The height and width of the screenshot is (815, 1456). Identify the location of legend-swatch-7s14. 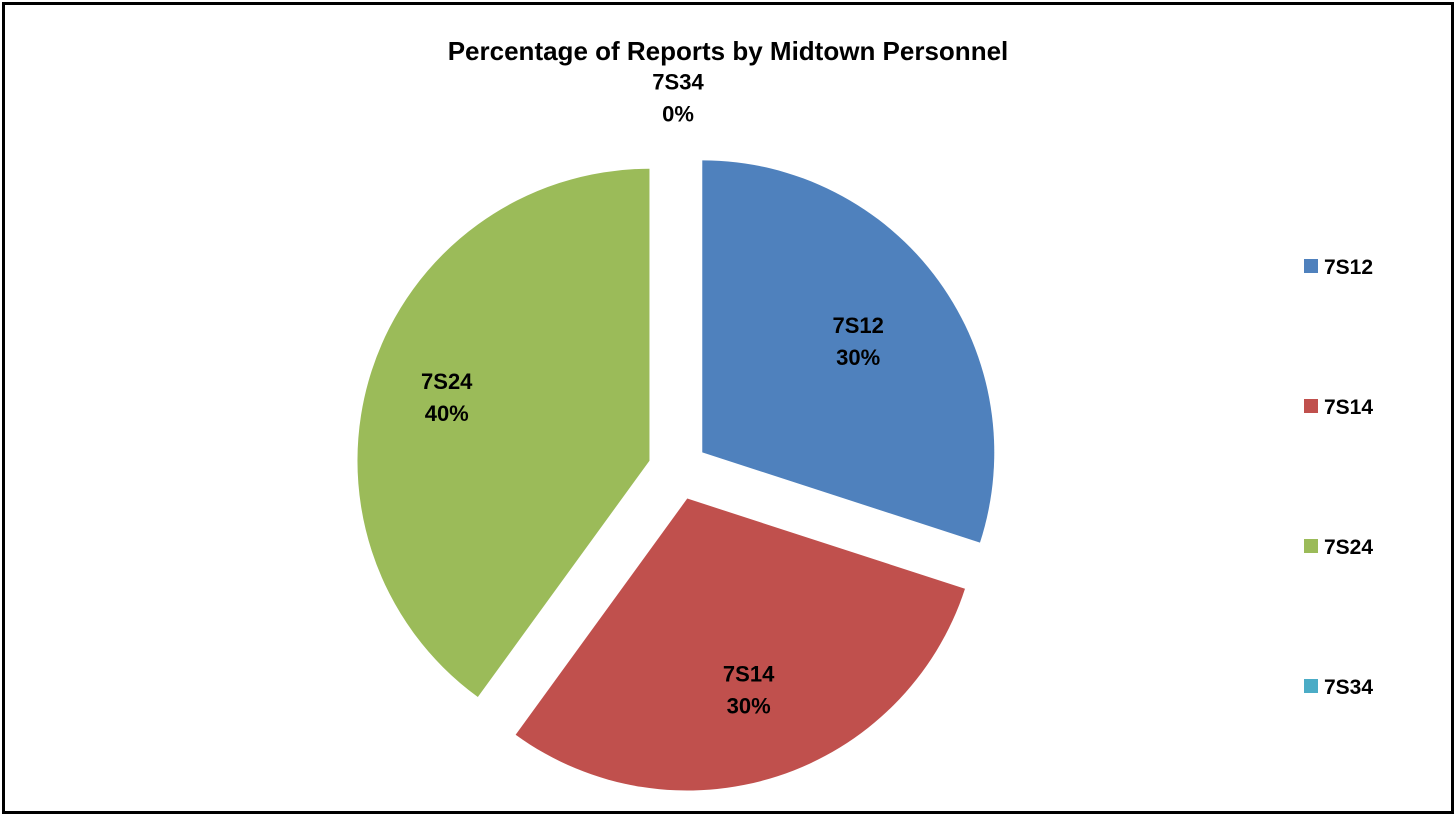
(1311, 406).